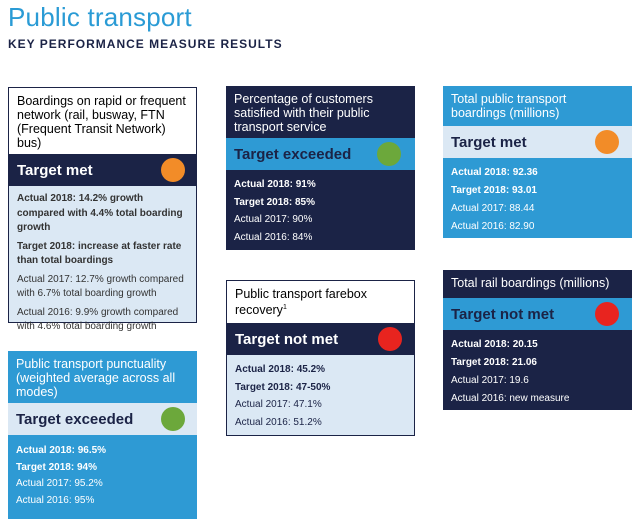 The height and width of the screenshot is (530, 644). What do you see at coordinates (145, 44) in the screenshot?
I see `page-subtitle: KEY PERFORMANCE MEASURE RESULTS` at bounding box center [145, 44].